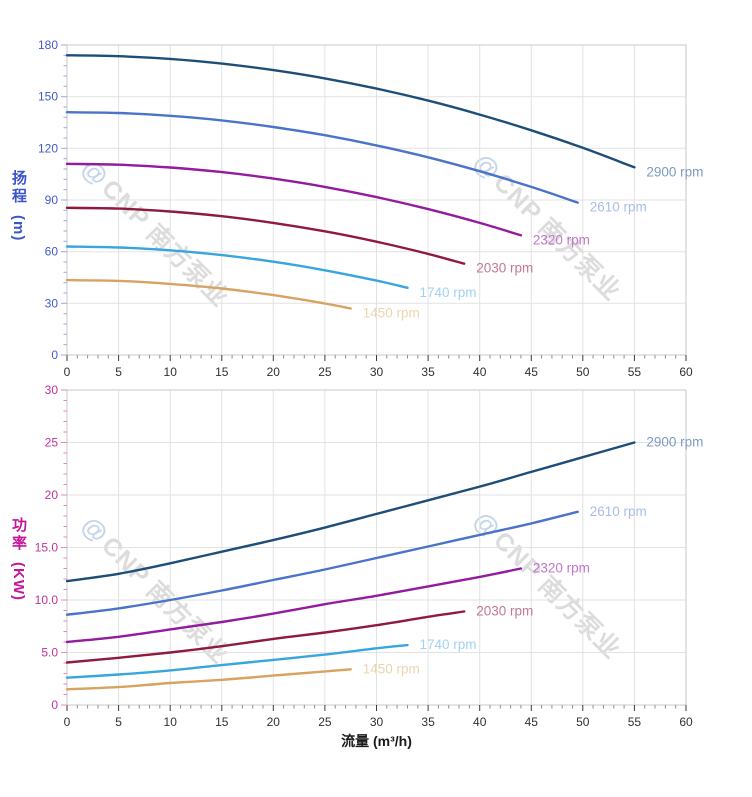  What do you see at coordinates (18, 188) in the screenshot?
I see `head-axis-title-text: 扬程` at bounding box center [18, 188].